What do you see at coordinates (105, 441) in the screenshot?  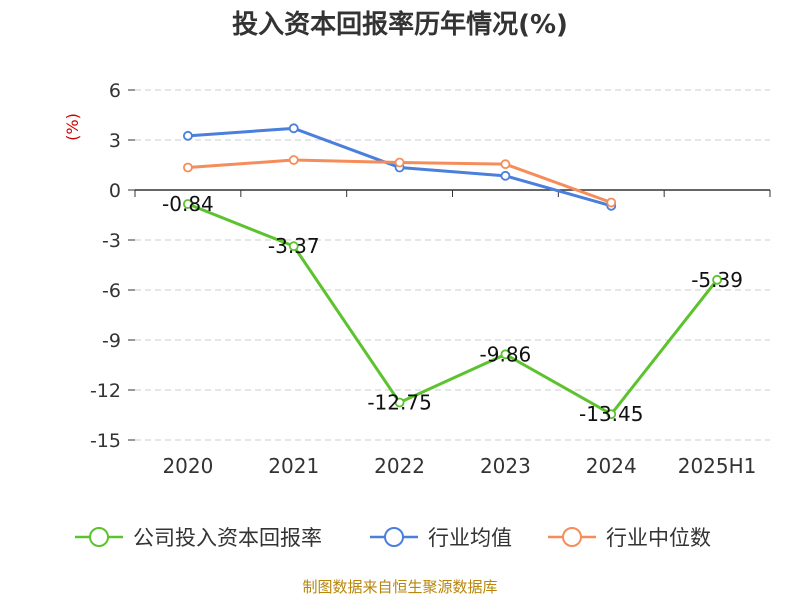 I see `y-tick-label: -15` at bounding box center [105, 441].